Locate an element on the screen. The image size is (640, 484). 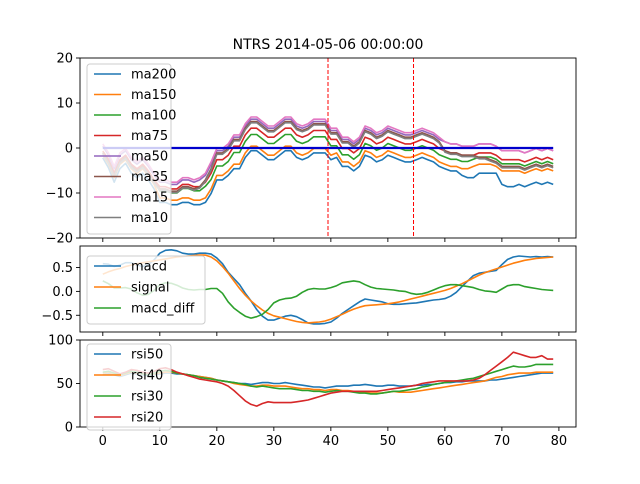
x-tick-label: 50 is located at coordinates (388, 441).